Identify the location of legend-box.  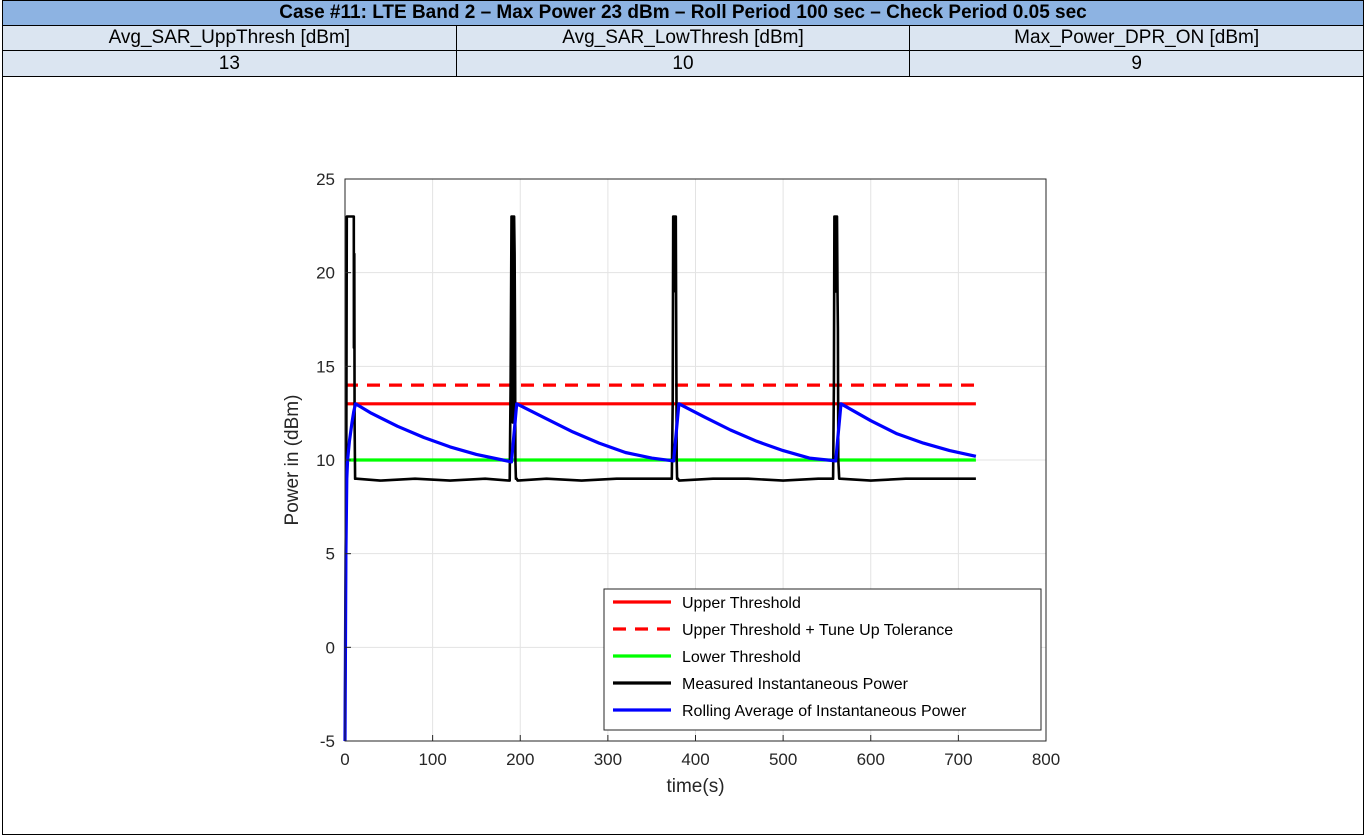
(822, 659).